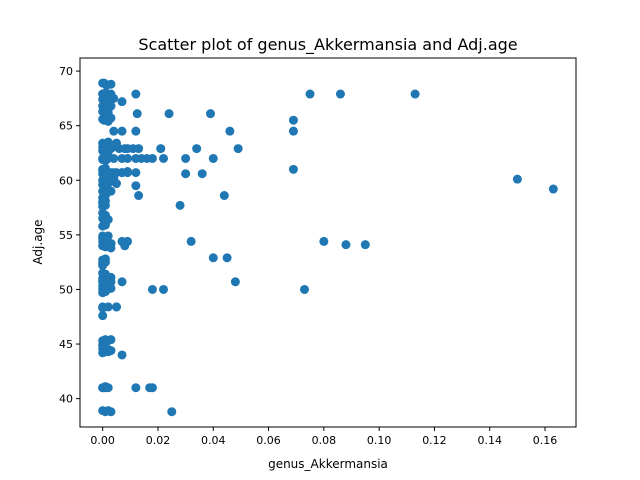 The image size is (640, 480). I want to click on x-tick-label: 0.08, so click(324, 440).